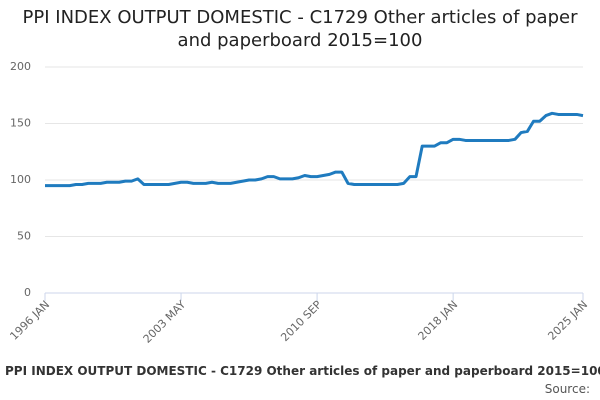 This screenshot has width=600, height=400. Describe the element at coordinates (438, 320) in the screenshot. I see `x-tick-label: 2018 JAN` at that location.